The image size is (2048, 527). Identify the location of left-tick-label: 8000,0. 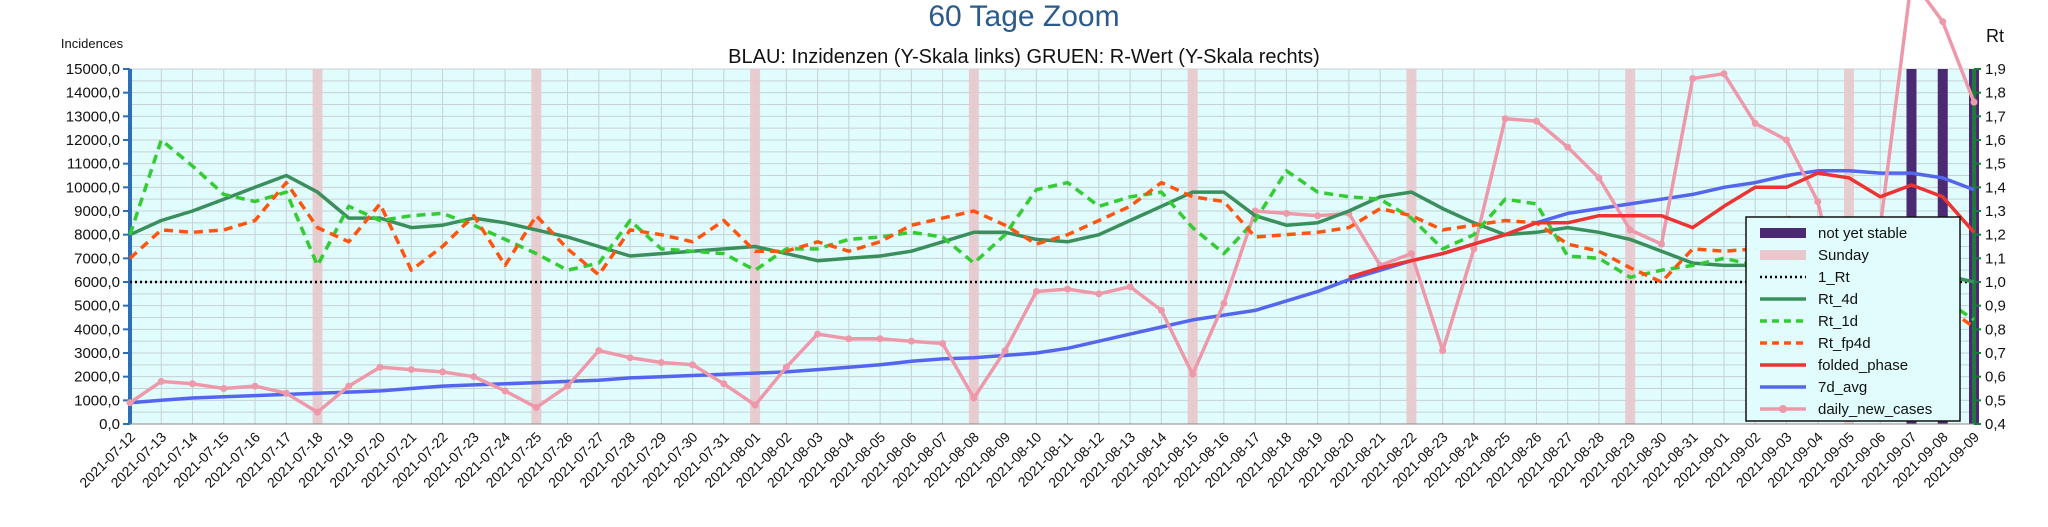
(97, 235).